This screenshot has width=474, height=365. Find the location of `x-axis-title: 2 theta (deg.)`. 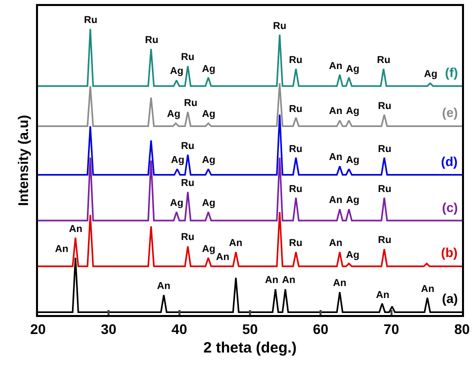

x-axis-title: 2 theta (deg.) is located at coordinates (250, 347).